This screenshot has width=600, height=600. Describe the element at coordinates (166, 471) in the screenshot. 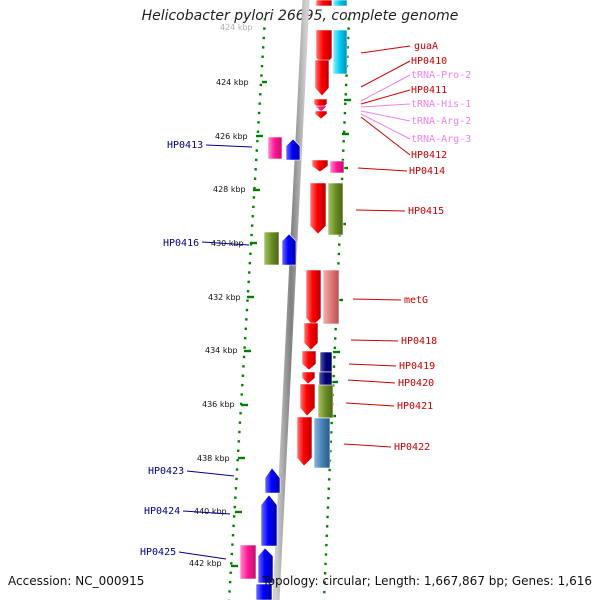

I see `gene-label-HP0423: HP0423` at that location.